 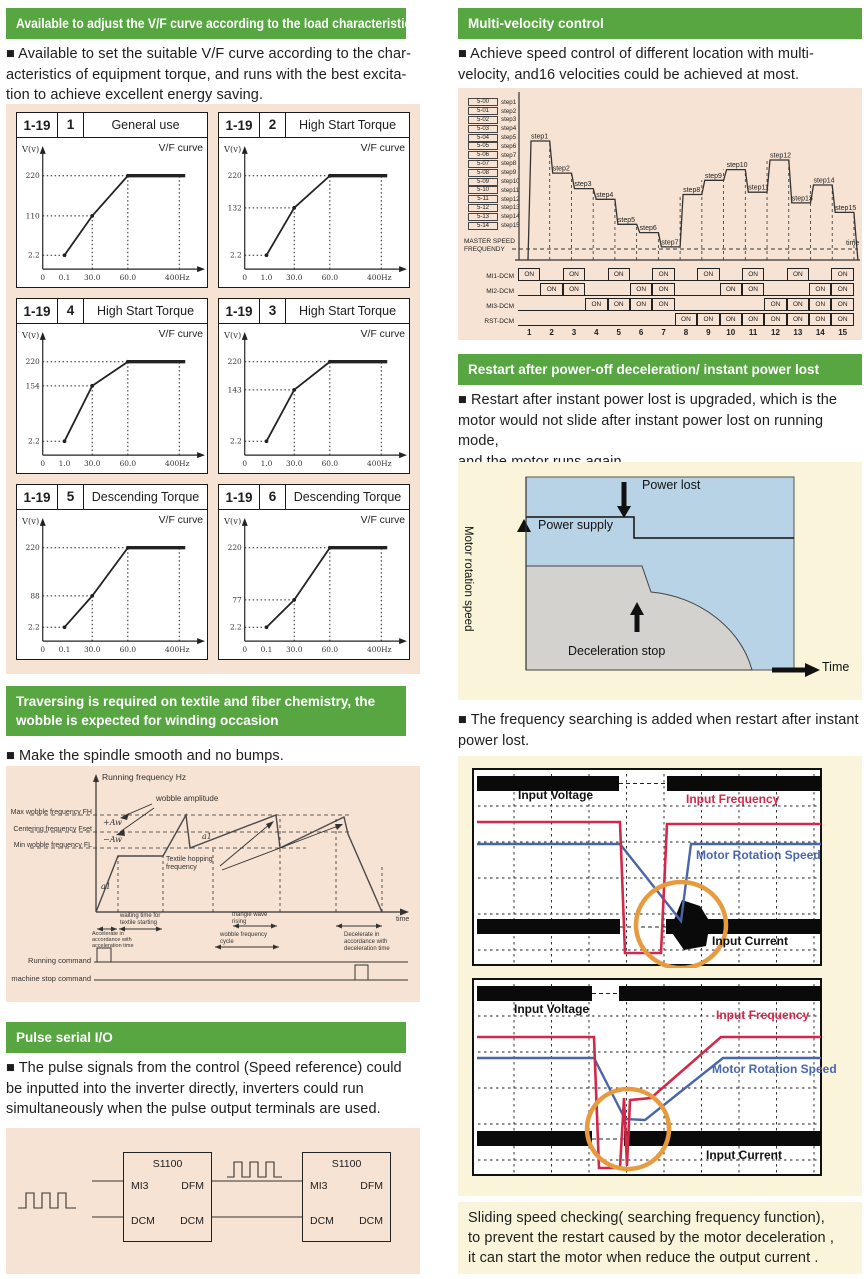 I want to click on step-number-tick: 12, so click(x=775, y=332).